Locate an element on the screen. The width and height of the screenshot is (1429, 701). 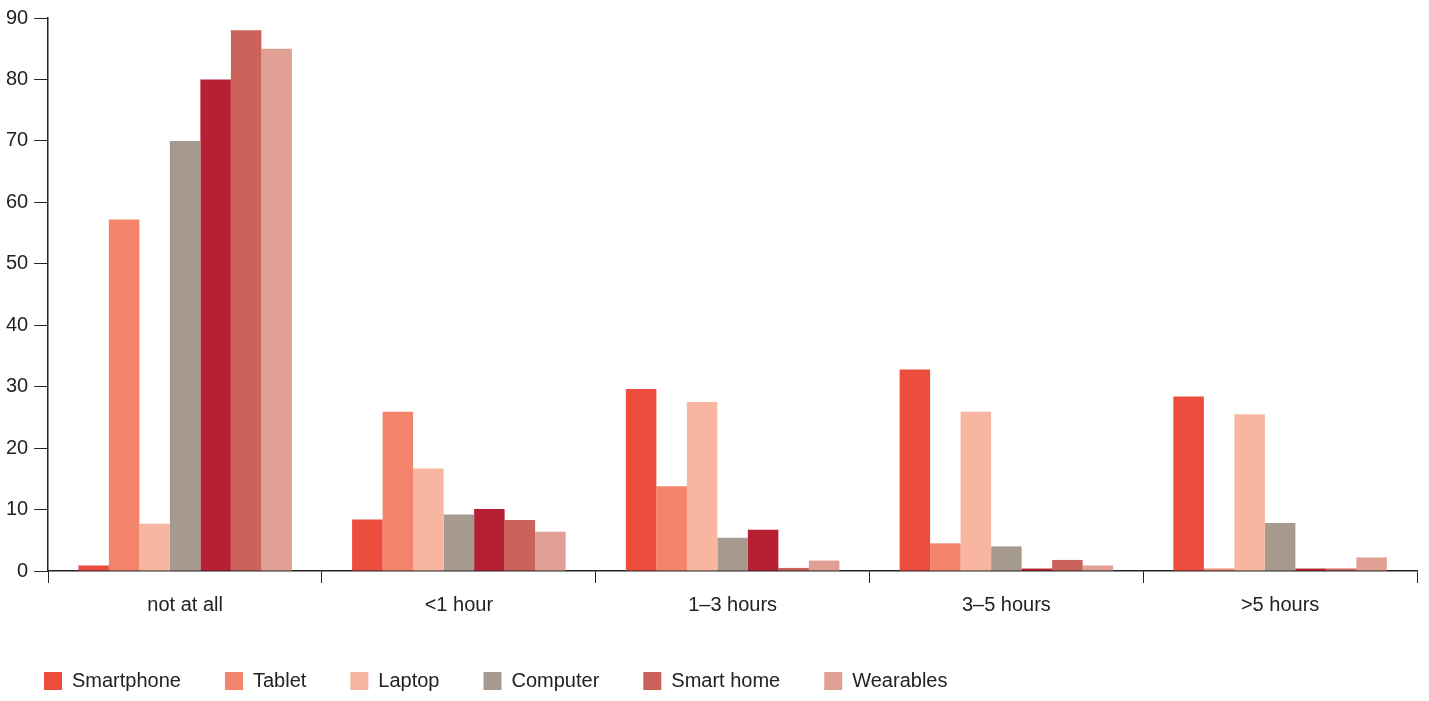
y-tick-label: 40 is located at coordinates (17, 323).